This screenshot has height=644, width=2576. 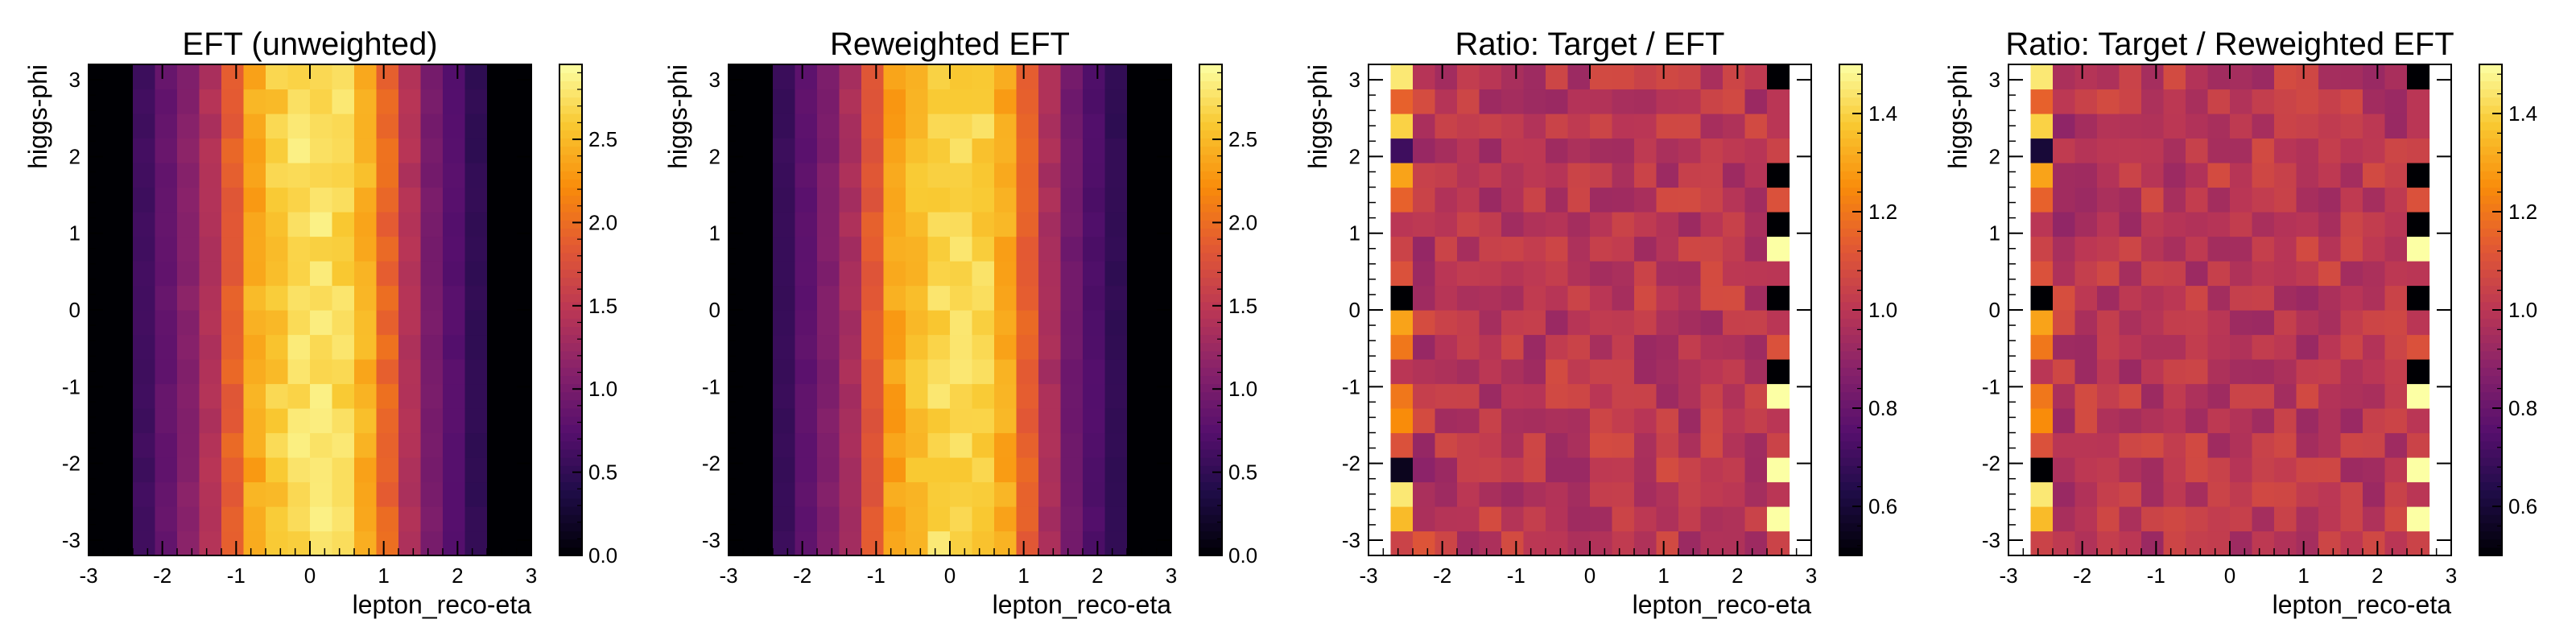 What do you see at coordinates (1811, 576) in the screenshot?
I see `x-tick-label: 3` at bounding box center [1811, 576].